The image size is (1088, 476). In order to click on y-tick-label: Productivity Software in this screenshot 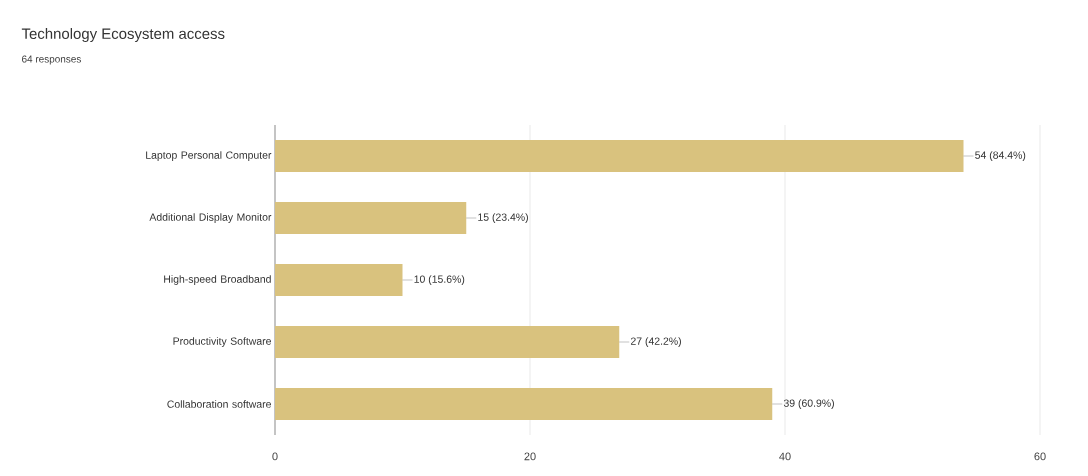, I will do `click(222, 342)`.